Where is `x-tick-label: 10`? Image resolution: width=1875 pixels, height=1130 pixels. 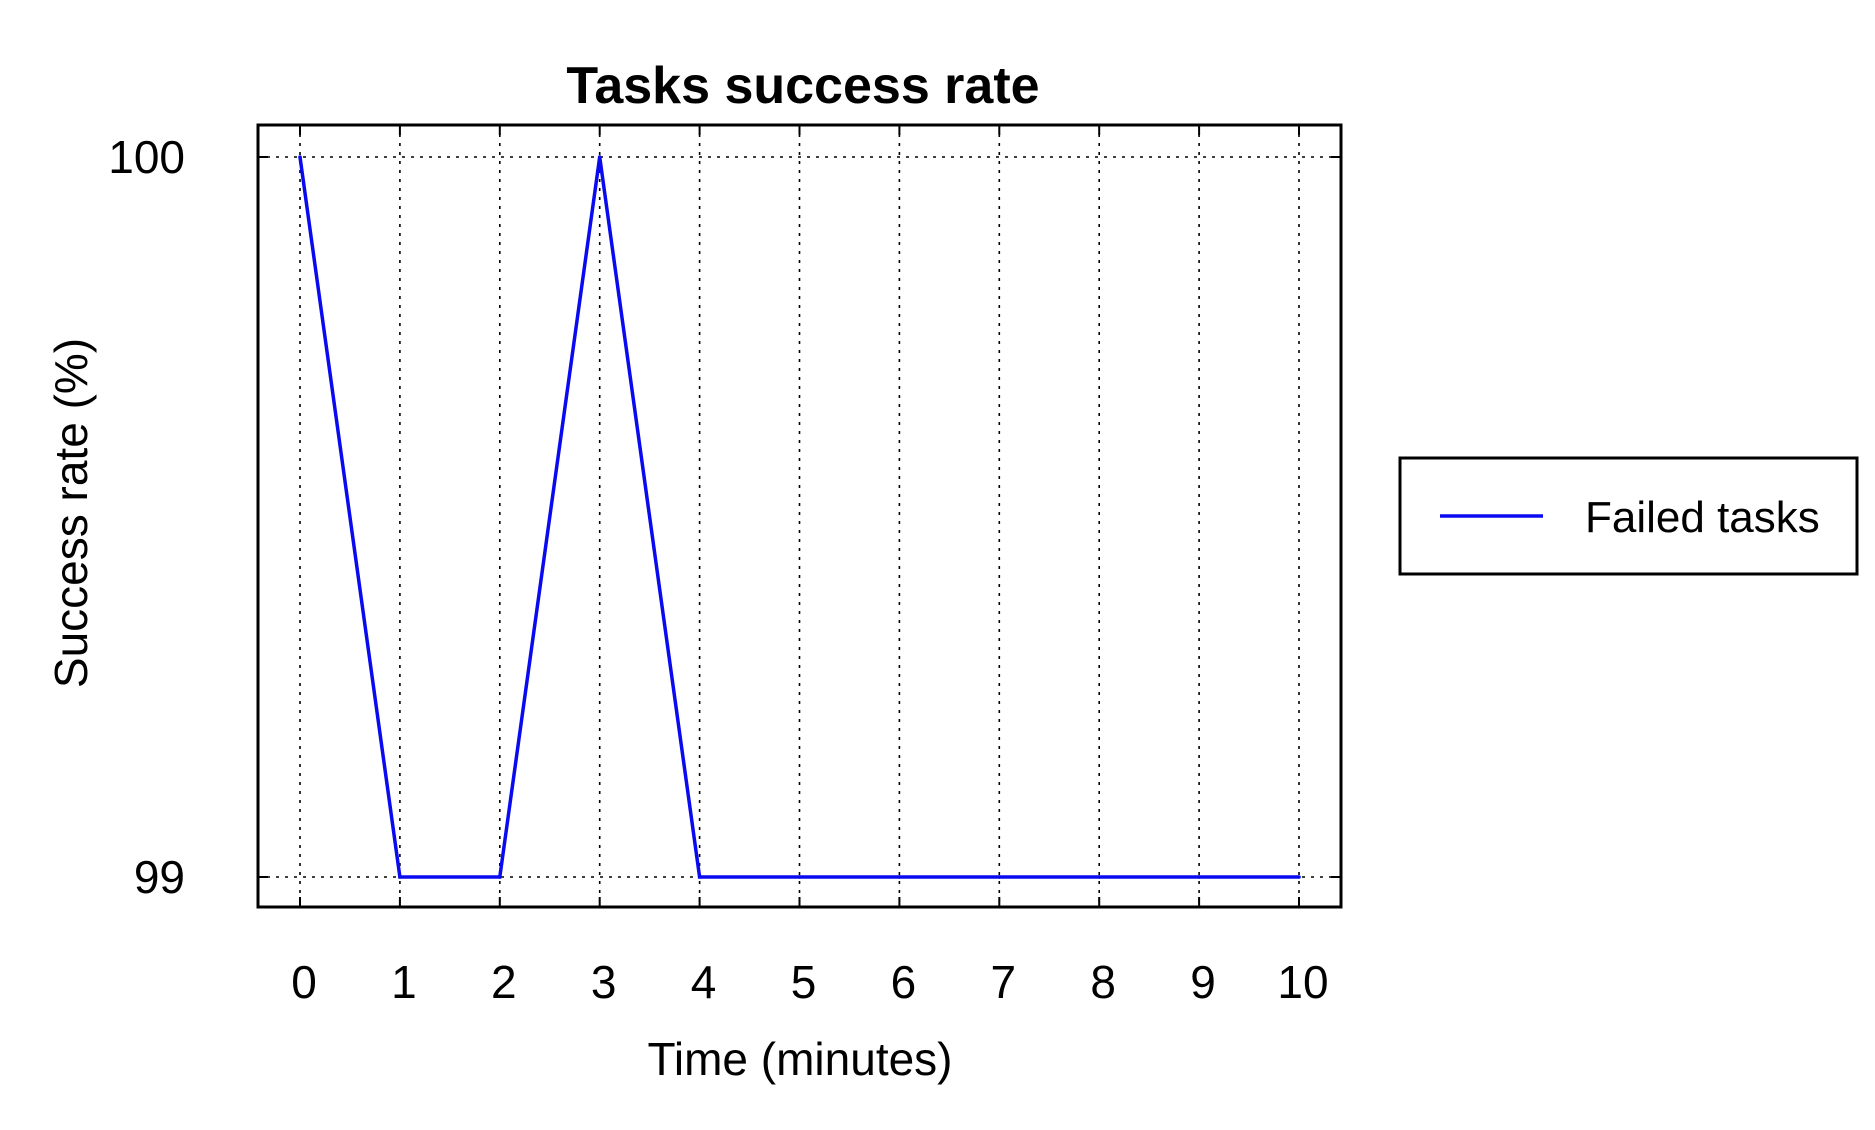 x-tick-label: 10 is located at coordinates (1302, 982).